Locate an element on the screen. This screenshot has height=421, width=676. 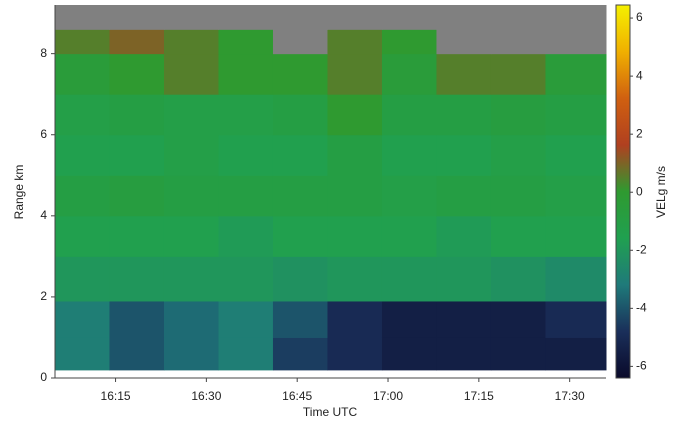
x-tick-label: 17:15 is located at coordinates (479, 396).